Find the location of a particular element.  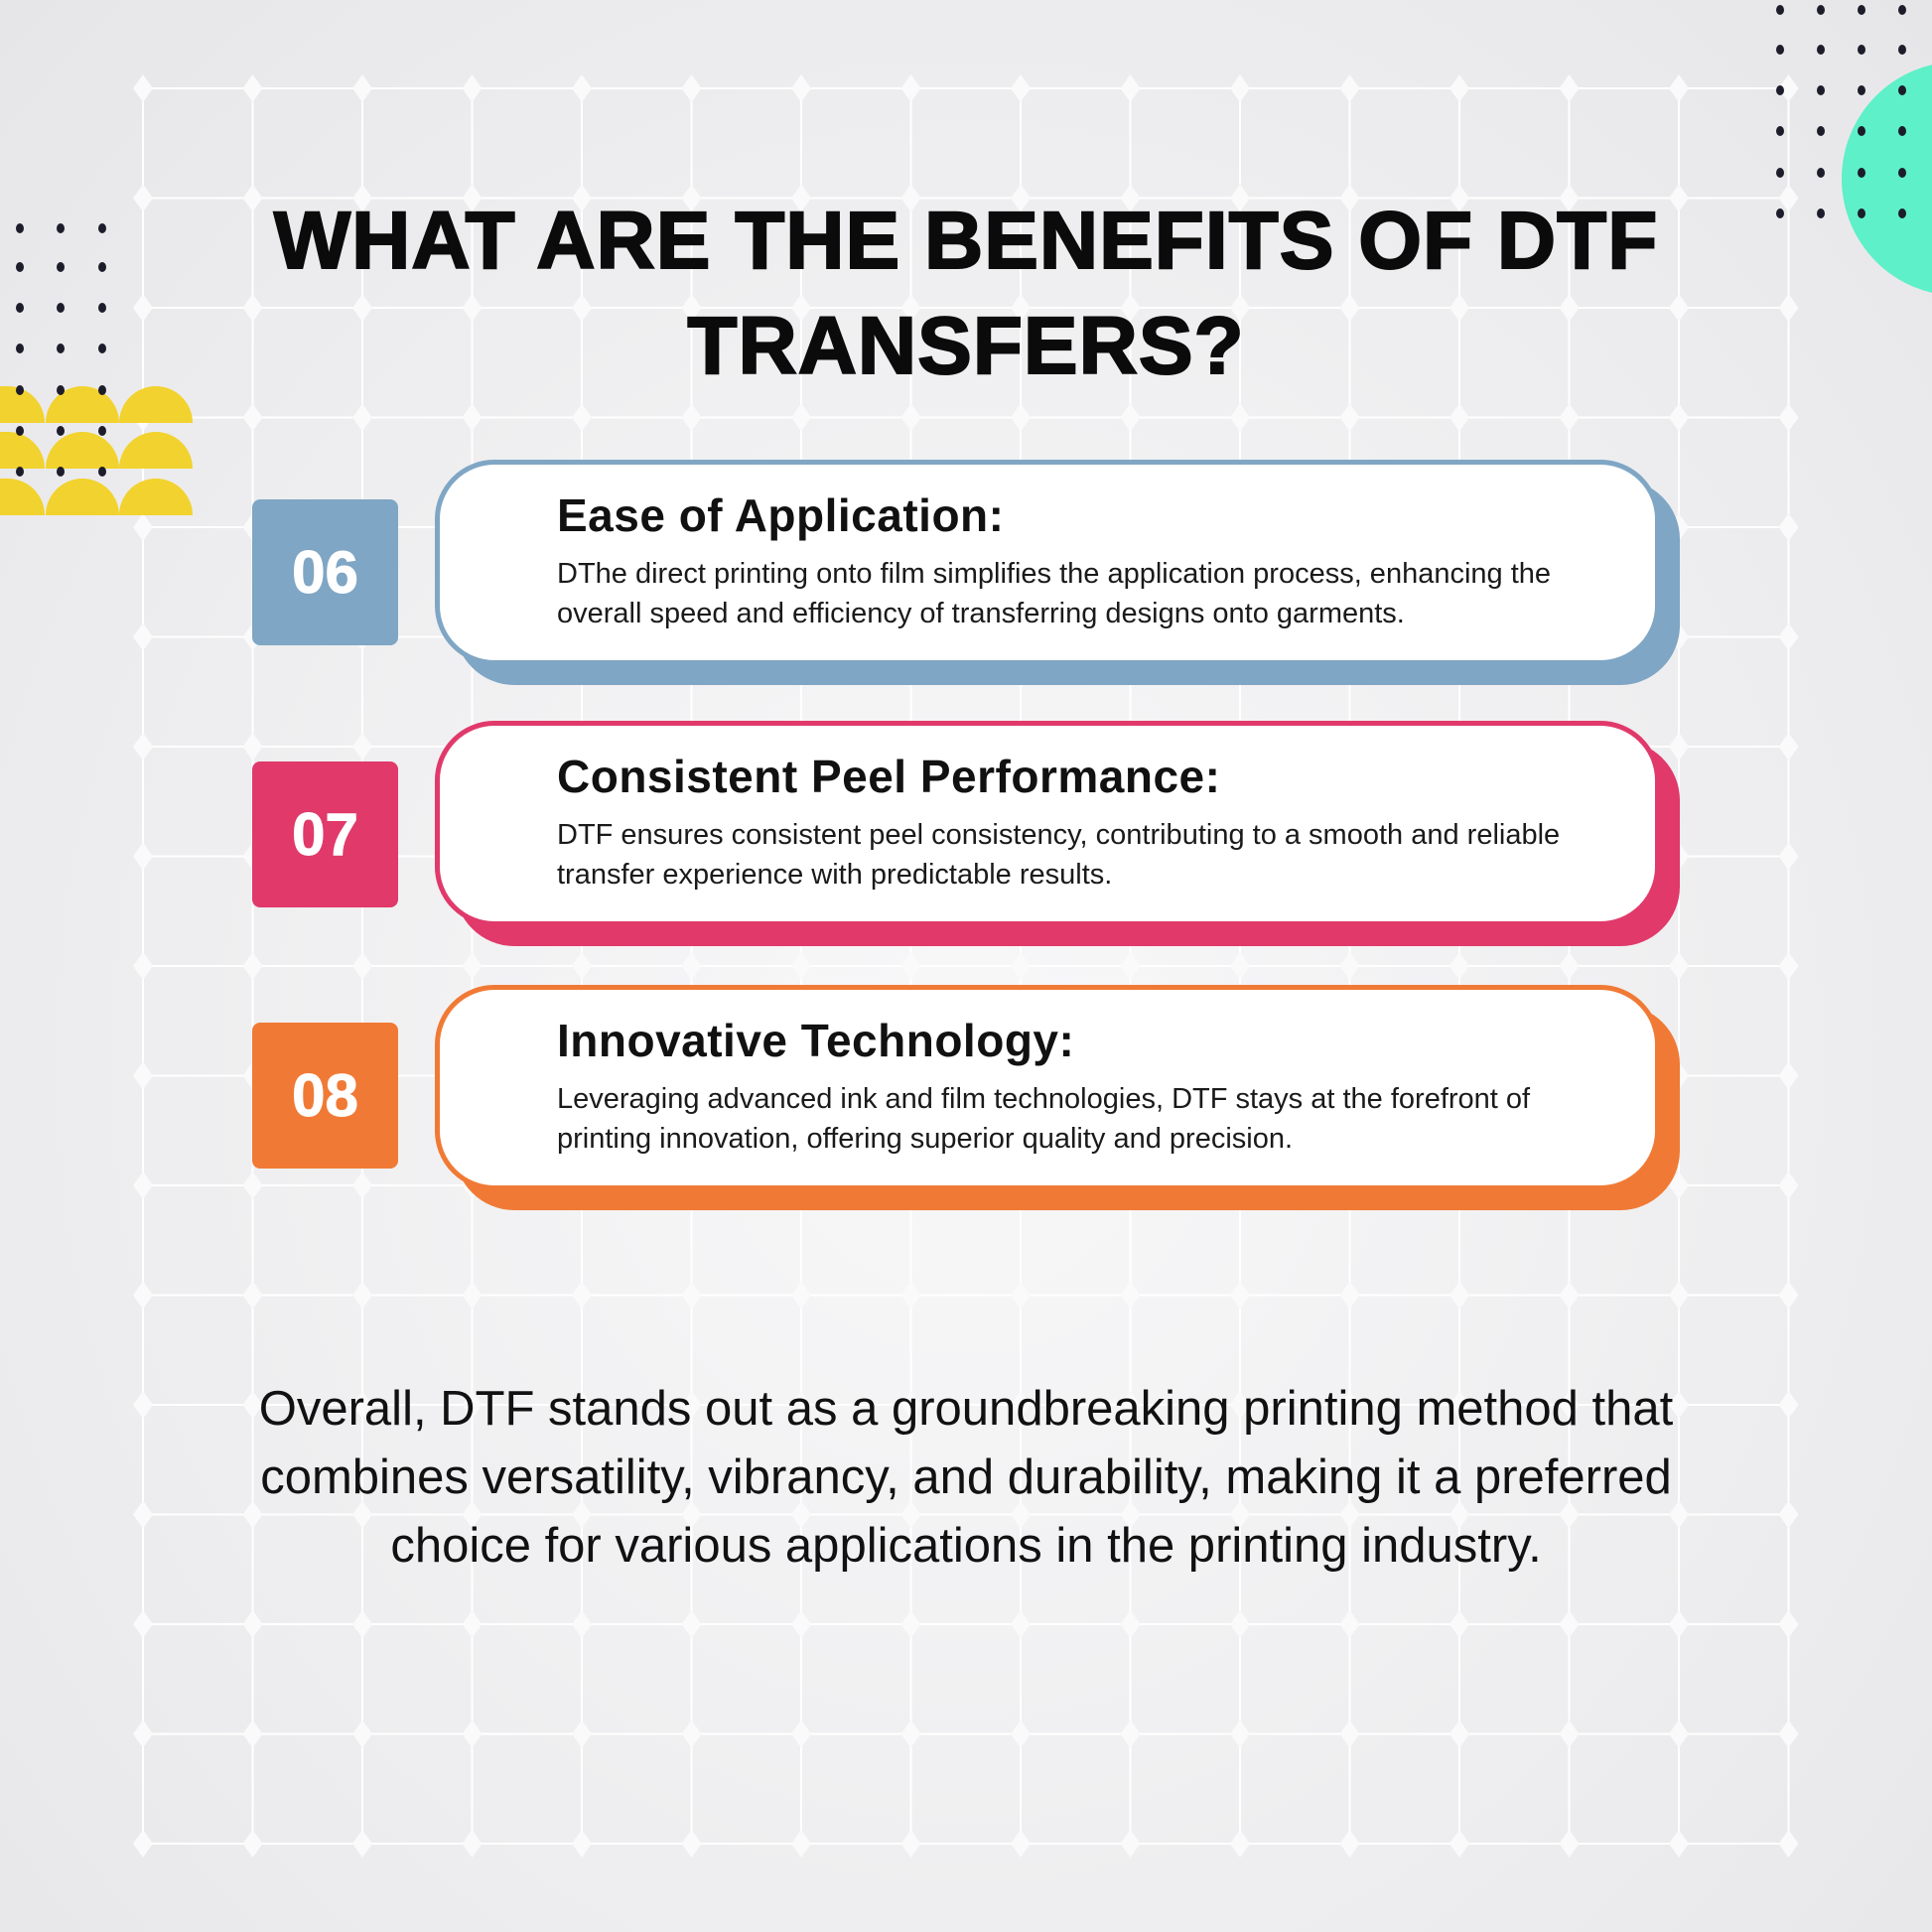

benefit-number-badge: 06 is located at coordinates (325, 572).